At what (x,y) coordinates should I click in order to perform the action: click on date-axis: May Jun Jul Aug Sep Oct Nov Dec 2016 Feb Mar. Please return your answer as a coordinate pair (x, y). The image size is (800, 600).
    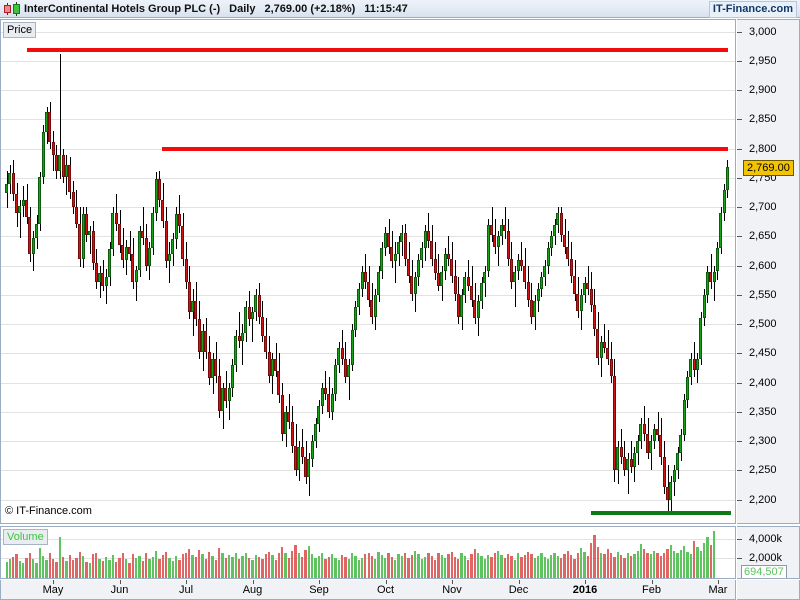
    Looking at the image, I should click on (368, 590).